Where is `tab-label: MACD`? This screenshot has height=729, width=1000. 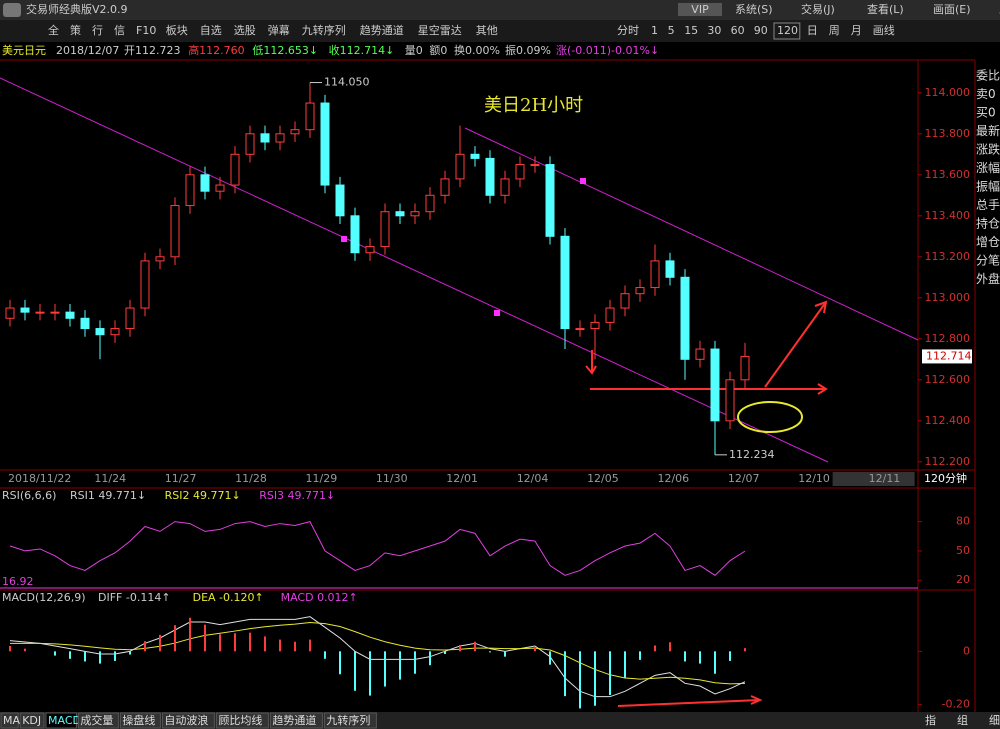 tab-label: MACD is located at coordinates (64, 720).